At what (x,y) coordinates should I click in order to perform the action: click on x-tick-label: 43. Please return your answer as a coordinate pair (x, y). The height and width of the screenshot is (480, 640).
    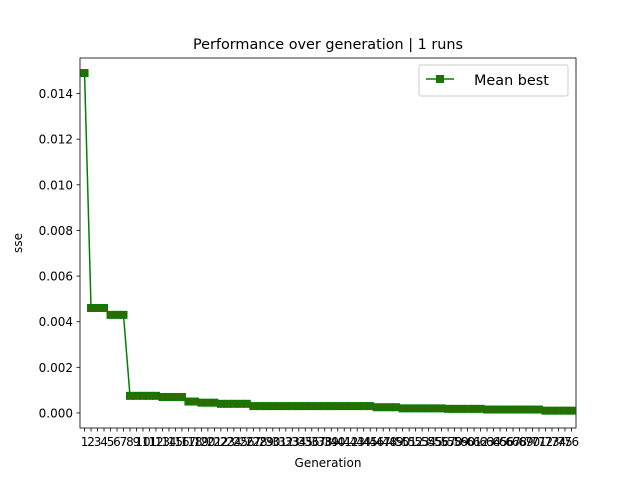
    Looking at the image, I should click on (357, 442).